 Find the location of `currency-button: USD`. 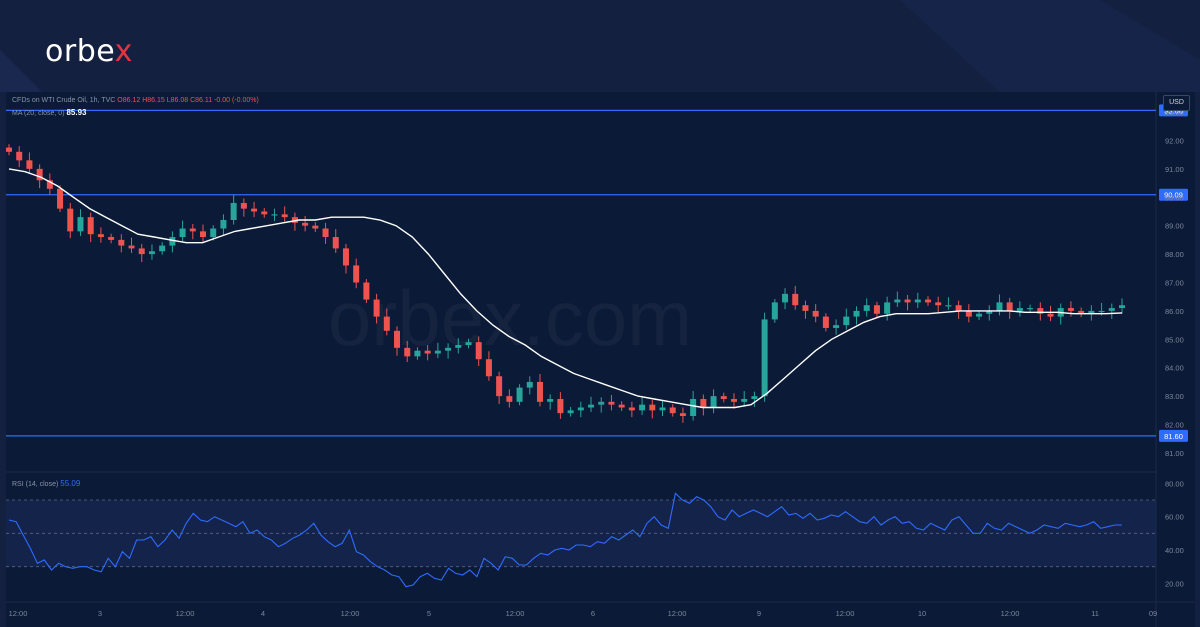

currency-button: USD is located at coordinates (1176, 103).